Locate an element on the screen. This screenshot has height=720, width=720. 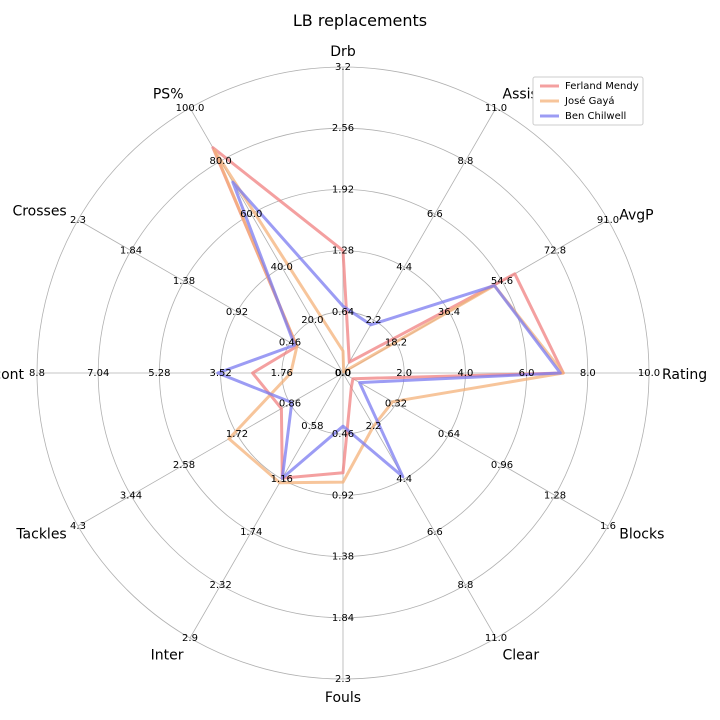
tick-label: 20.0 is located at coordinates (312, 320).